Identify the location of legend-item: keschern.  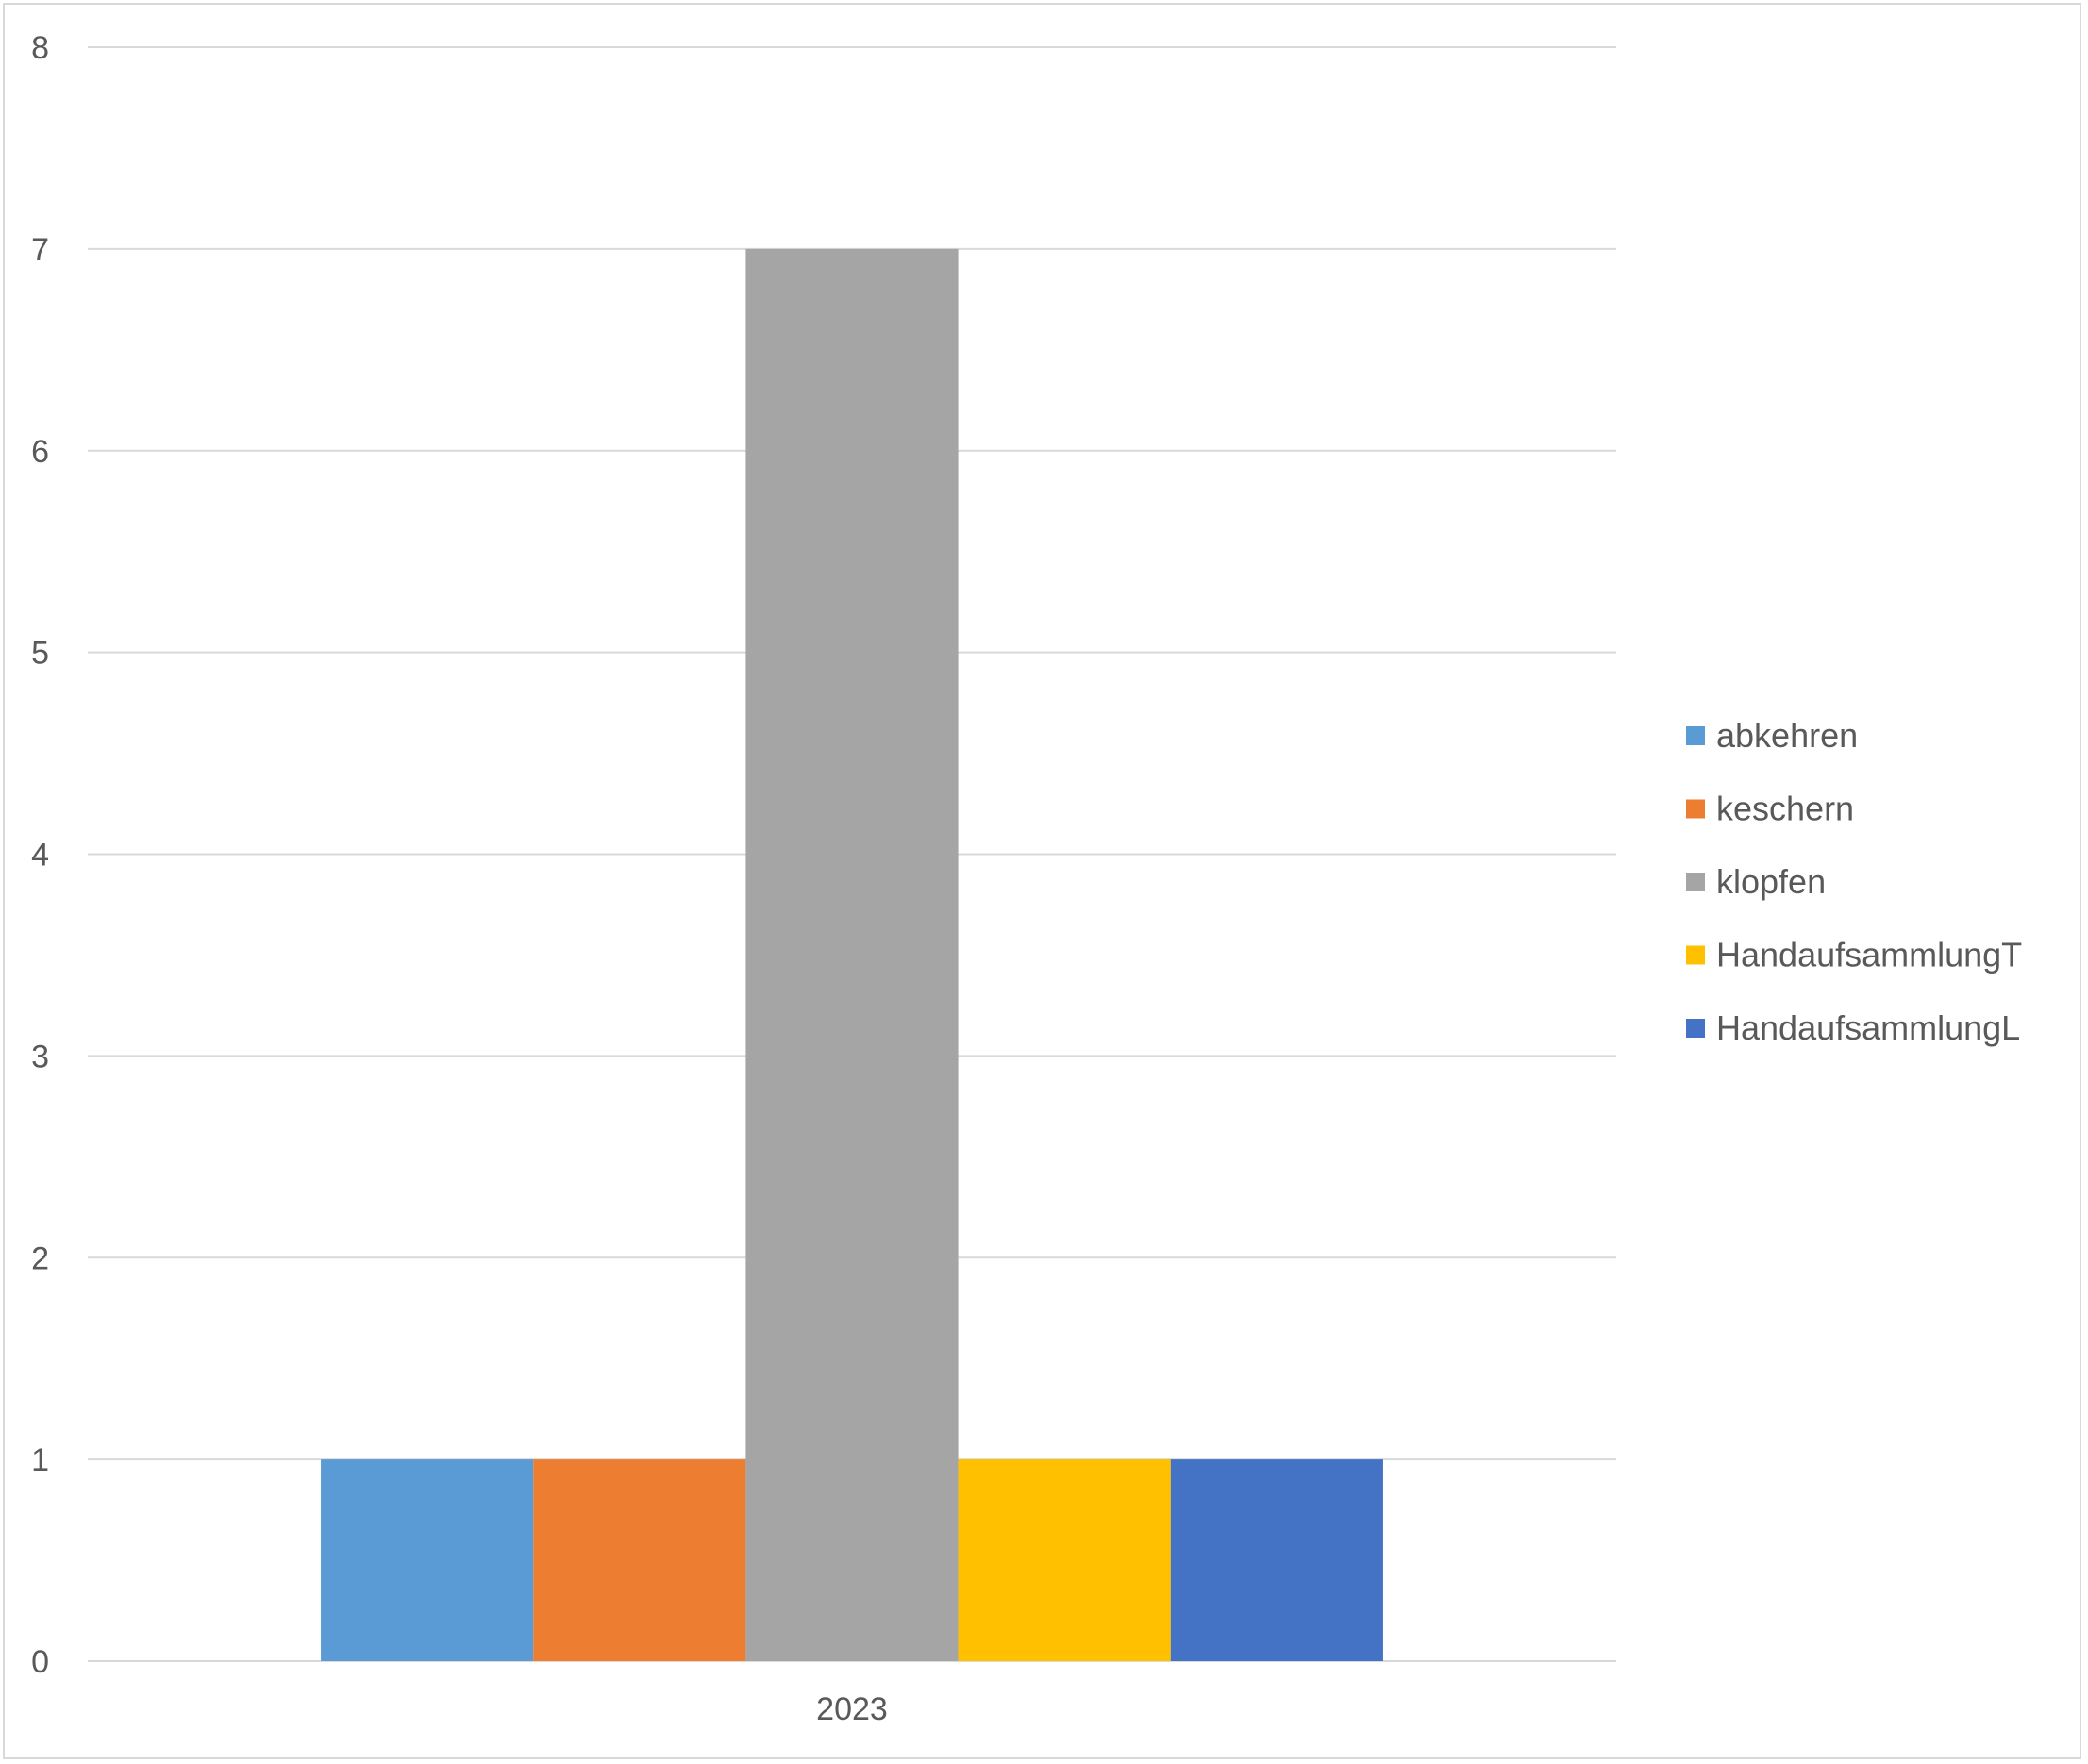
(1770, 809).